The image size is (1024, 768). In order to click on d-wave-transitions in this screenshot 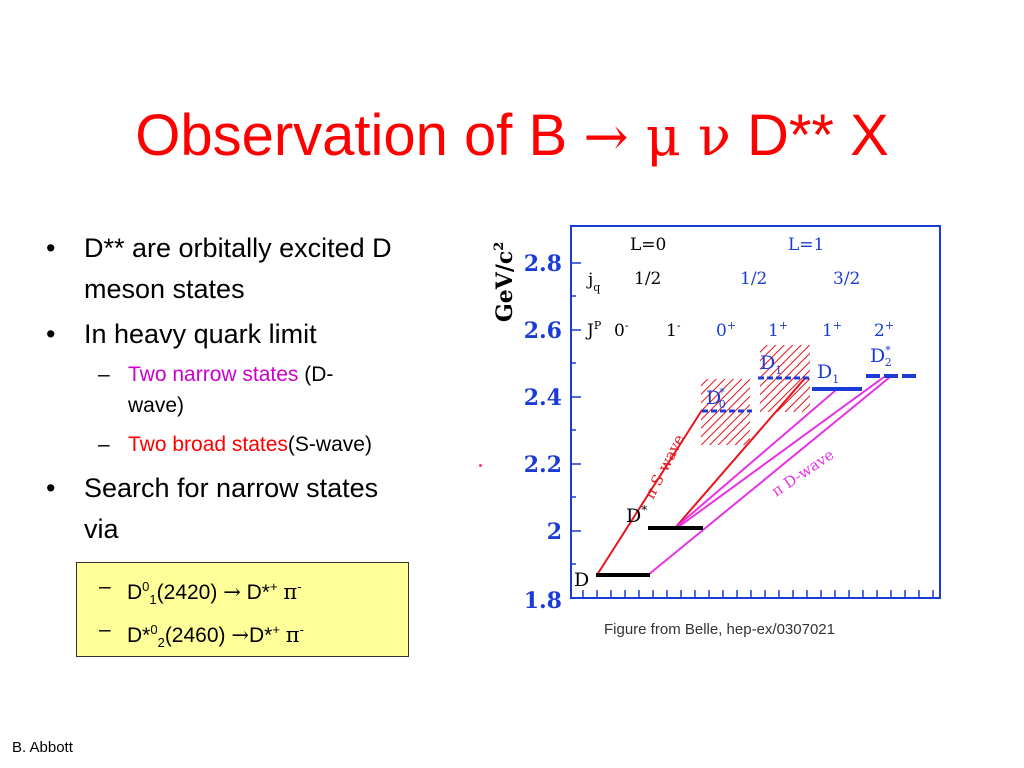, I will do `click(769, 476)`.